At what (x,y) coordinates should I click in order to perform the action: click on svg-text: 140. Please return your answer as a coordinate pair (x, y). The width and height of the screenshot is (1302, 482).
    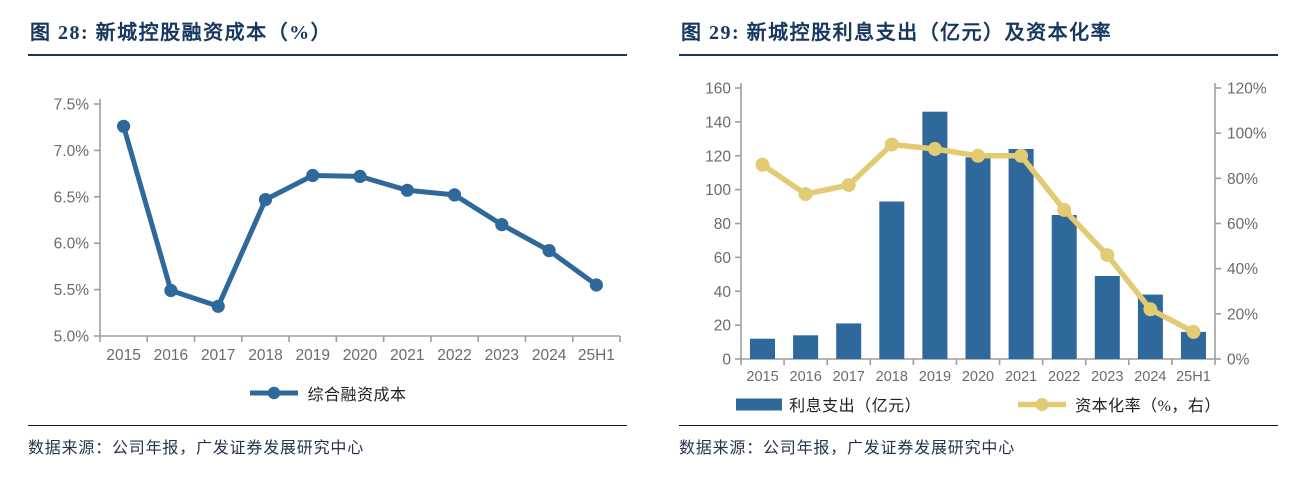
    Looking at the image, I should click on (718, 122).